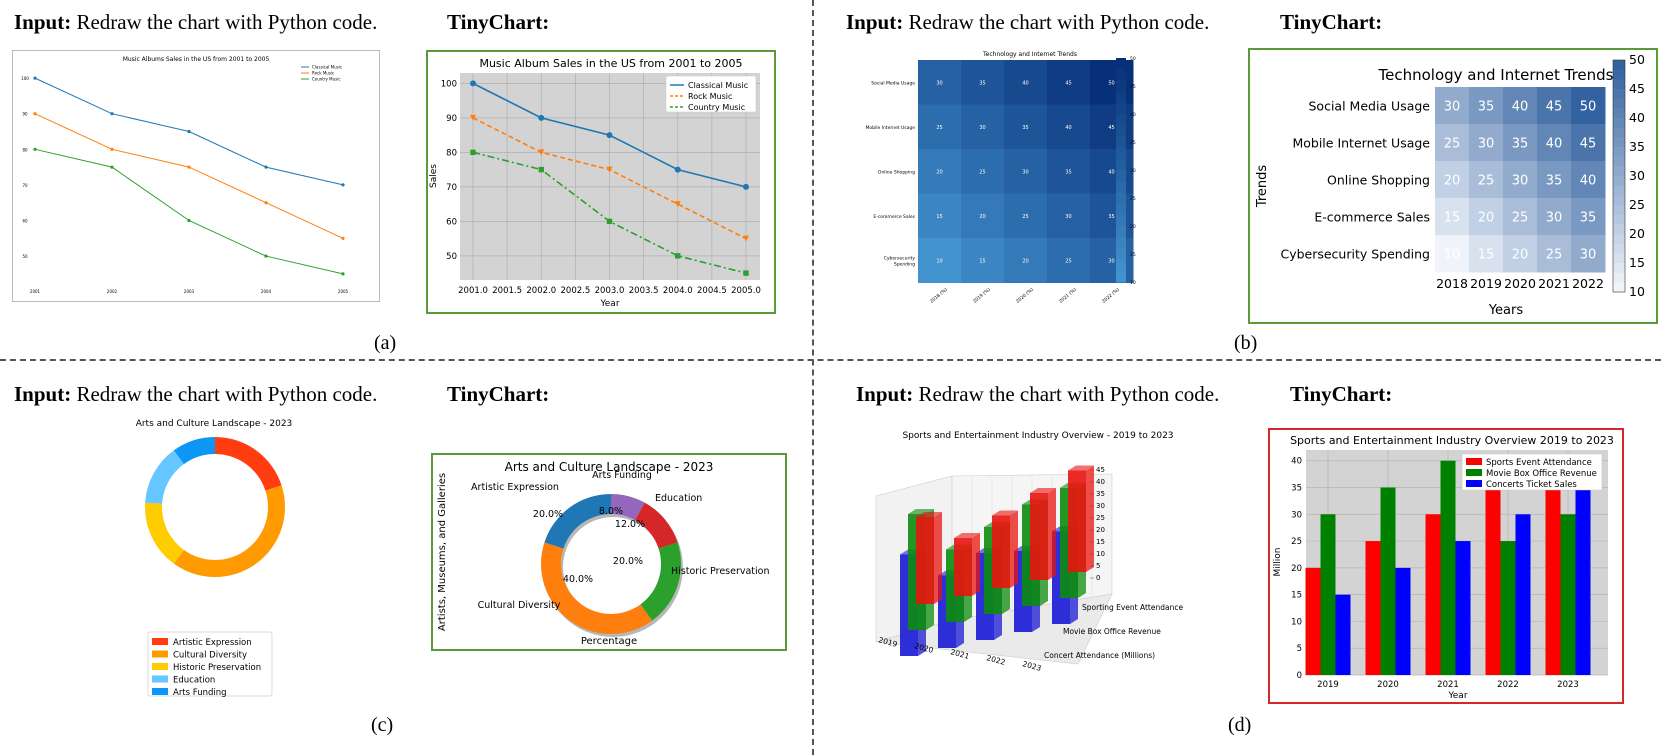 The width and height of the screenshot is (1661, 755). I want to click on chart-b-input-cell-label: 45, so click(1111, 128).